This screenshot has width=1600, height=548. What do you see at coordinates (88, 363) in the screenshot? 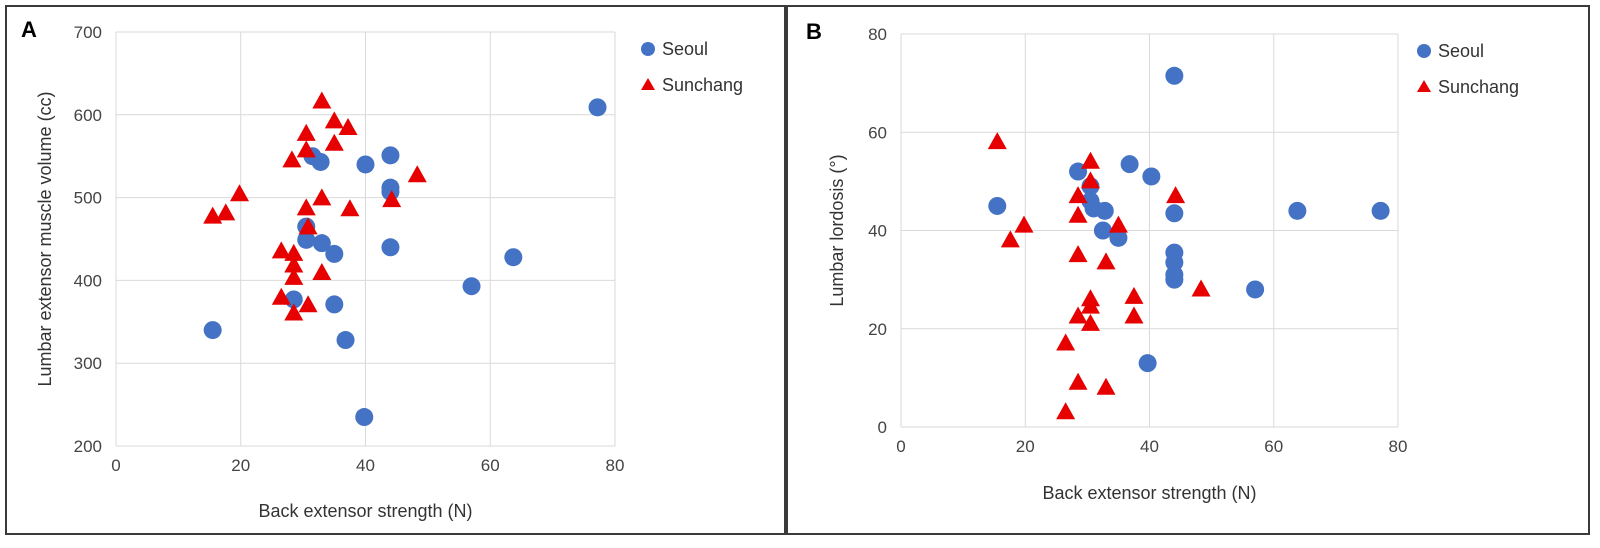
I see `y-tick-label: 300` at bounding box center [88, 363].